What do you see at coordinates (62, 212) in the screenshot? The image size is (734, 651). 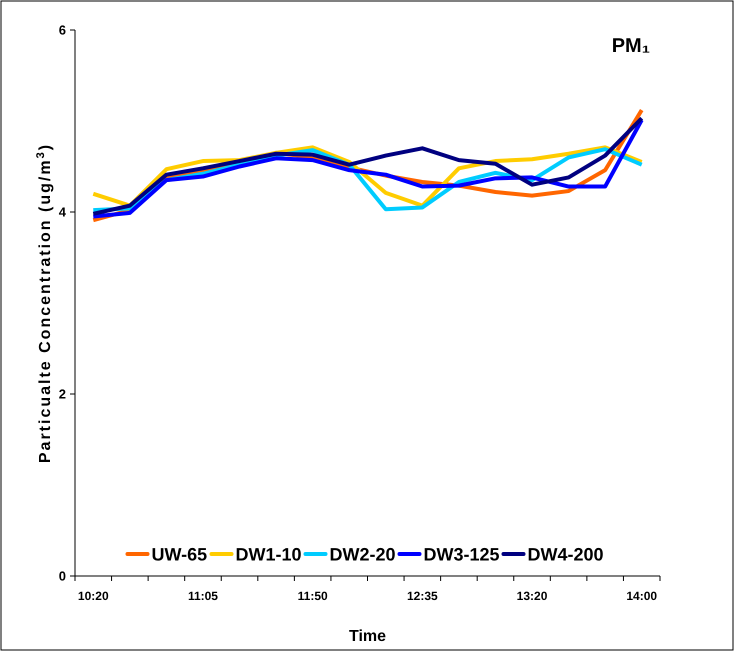 I see `y-tick-label: 4` at bounding box center [62, 212].